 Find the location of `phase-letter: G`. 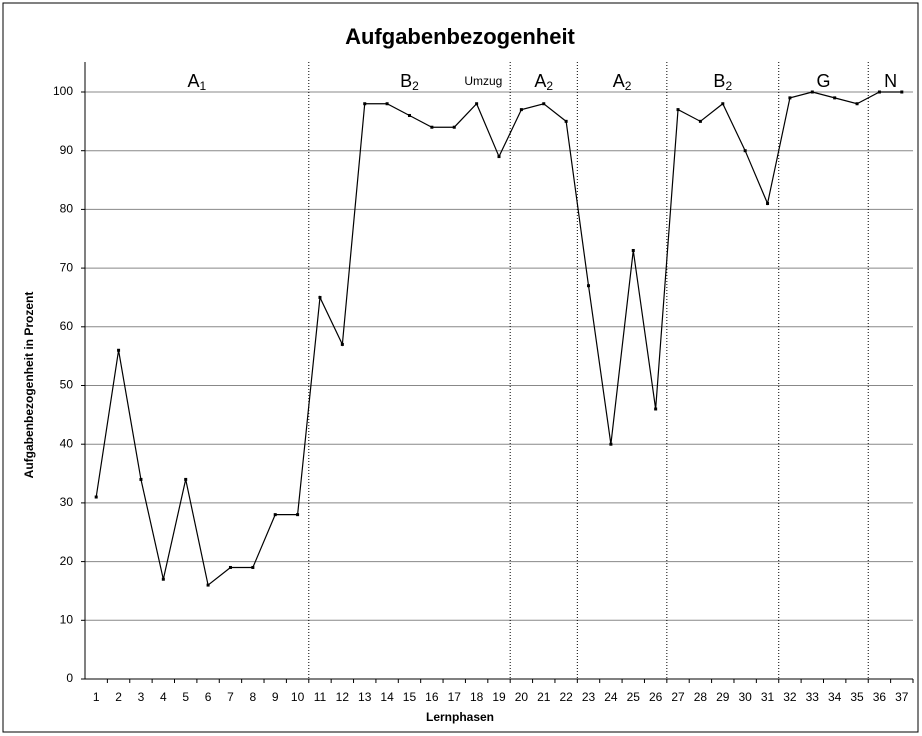

phase-letter: G is located at coordinates (823, 81).